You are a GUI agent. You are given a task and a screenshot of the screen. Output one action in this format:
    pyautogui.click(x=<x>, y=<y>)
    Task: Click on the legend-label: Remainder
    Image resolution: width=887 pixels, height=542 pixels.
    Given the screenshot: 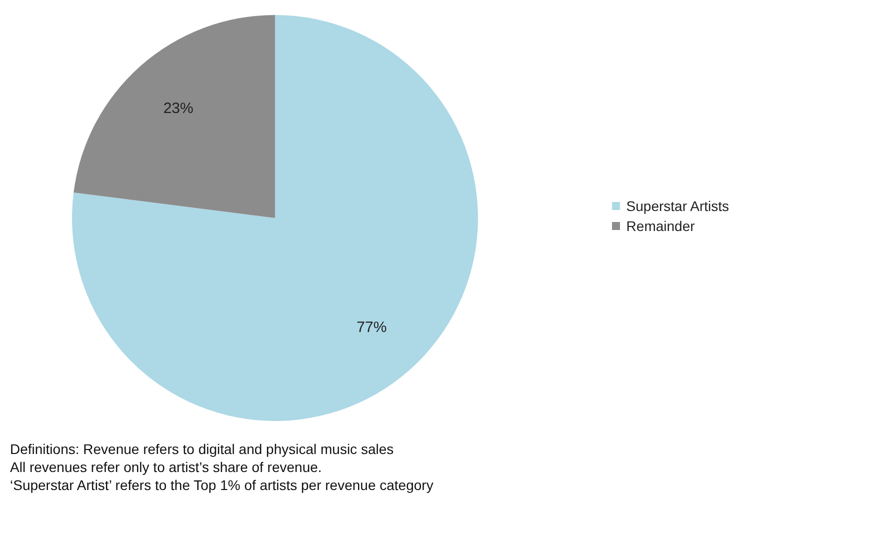 What is the action you would take?
    pyautogui.click(x=660, y=226)
    